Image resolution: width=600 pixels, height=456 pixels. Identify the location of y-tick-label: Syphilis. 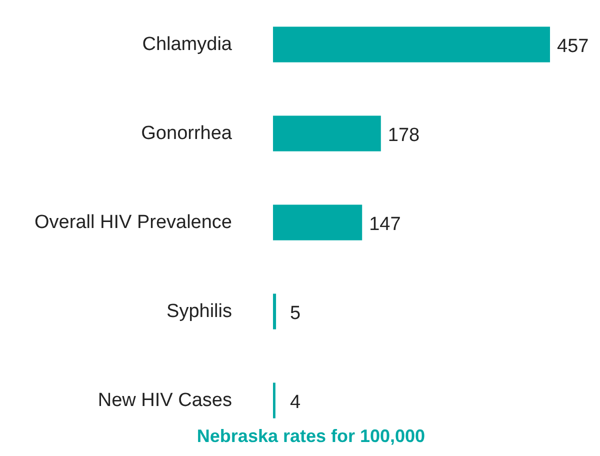
(199, 311).